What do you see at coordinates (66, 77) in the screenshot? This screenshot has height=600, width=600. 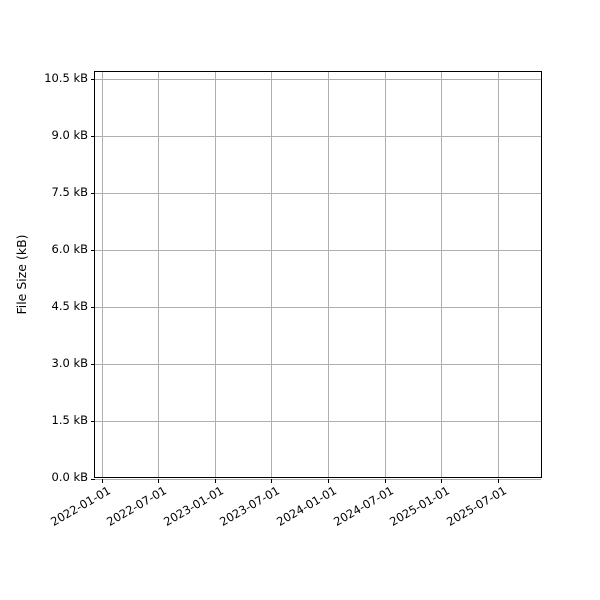 I see `y-tick-label: 10.5 kB` at bounding box center [66, 77].